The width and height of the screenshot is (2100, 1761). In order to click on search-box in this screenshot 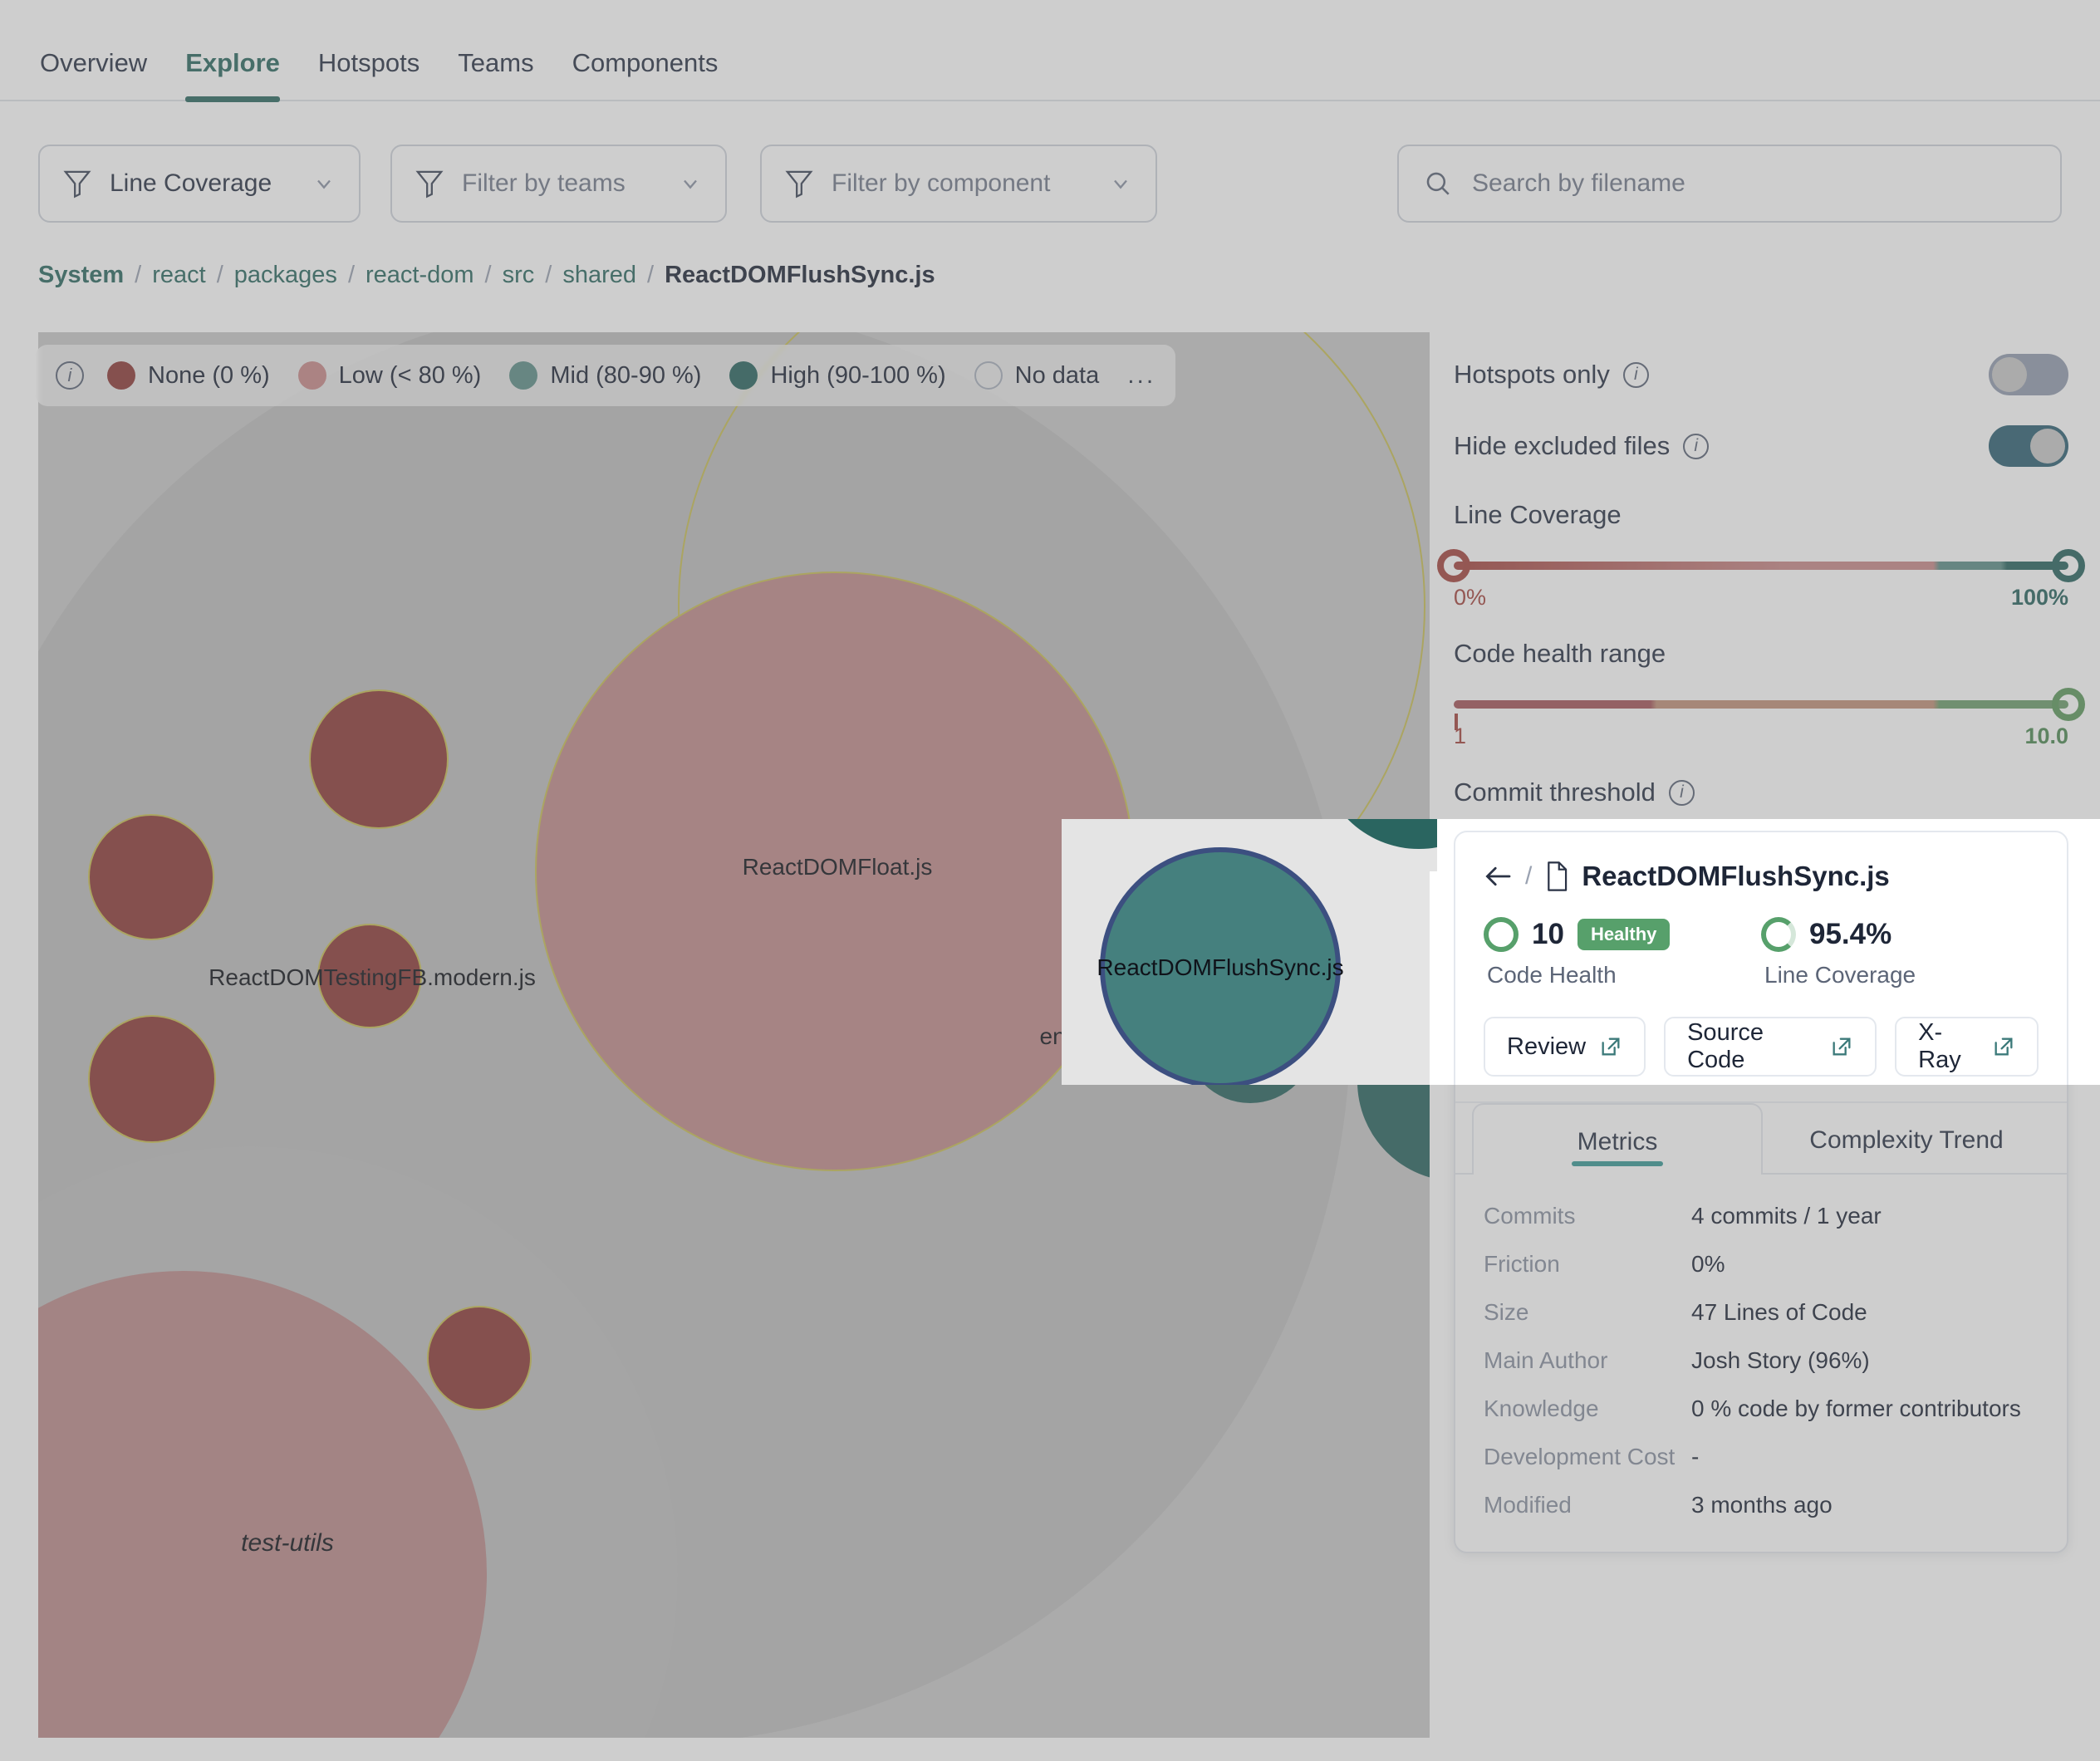, I will do `click(1729, 184)`.